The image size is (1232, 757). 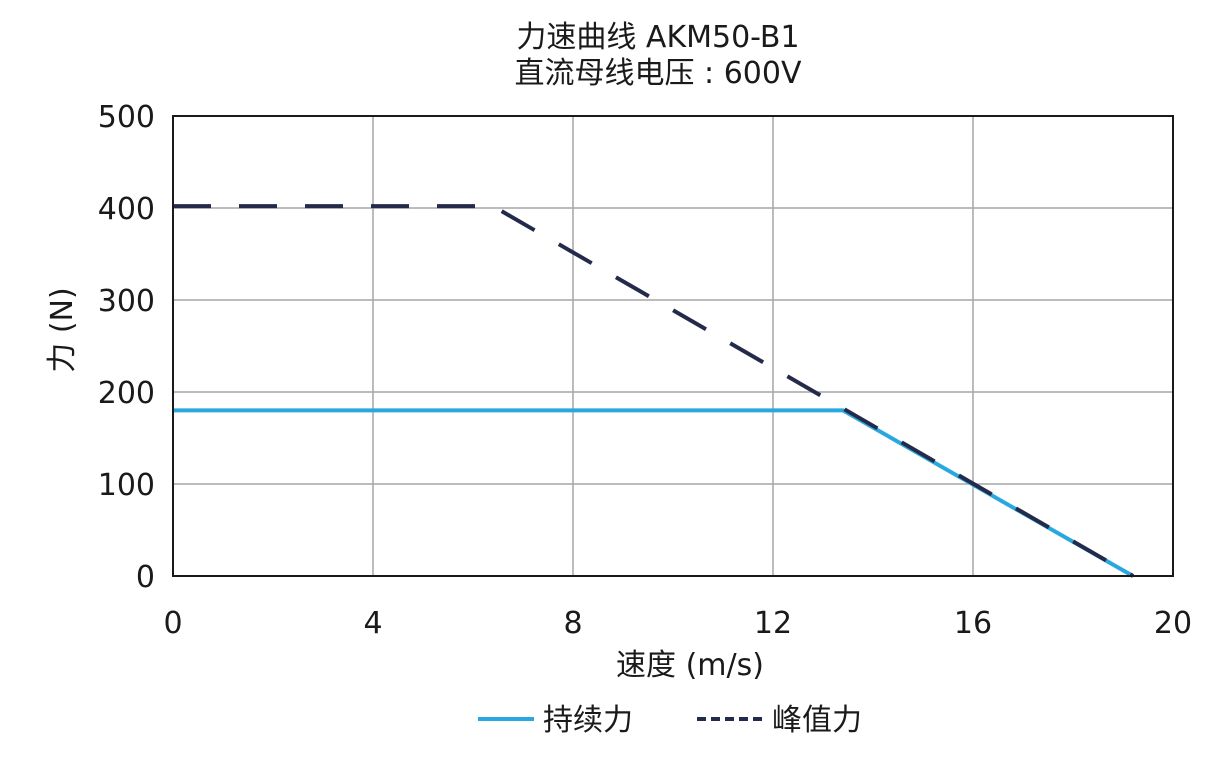 I want to click on x-tick-label: 16, so click(x=973, y=623).